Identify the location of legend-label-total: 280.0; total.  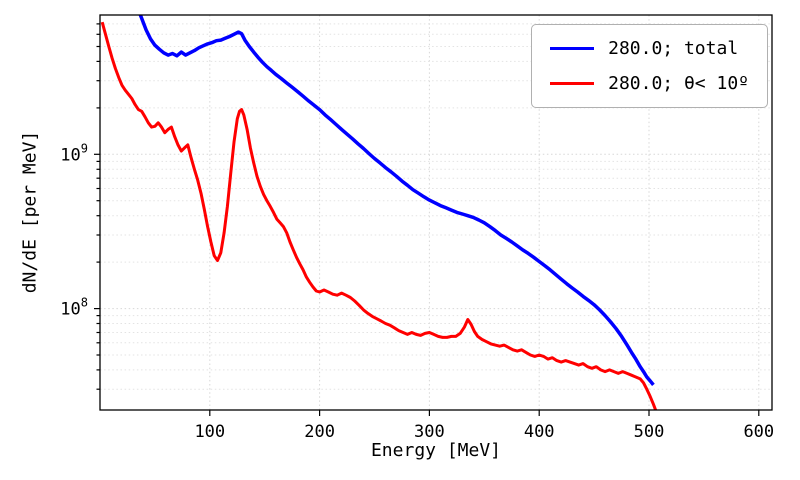
(673, 48).